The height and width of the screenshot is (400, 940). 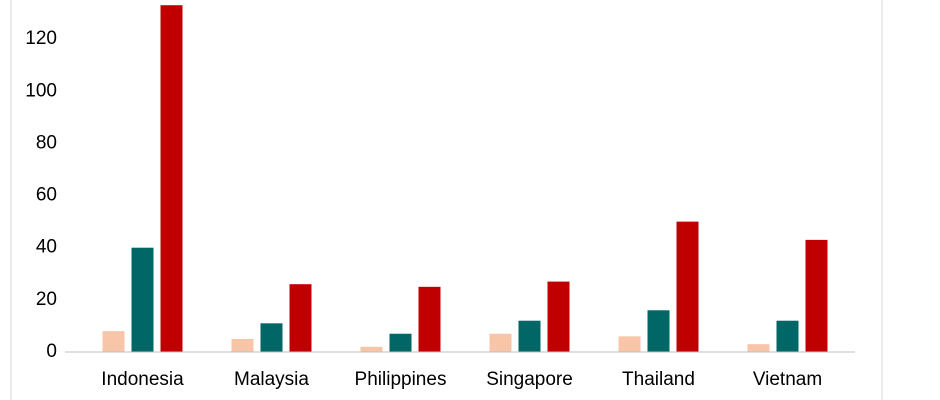 What do you see at coordinates (142, 379) in the screenshot?
I see `x-tick-label: Indonesia` at bounding box center [142, 379].